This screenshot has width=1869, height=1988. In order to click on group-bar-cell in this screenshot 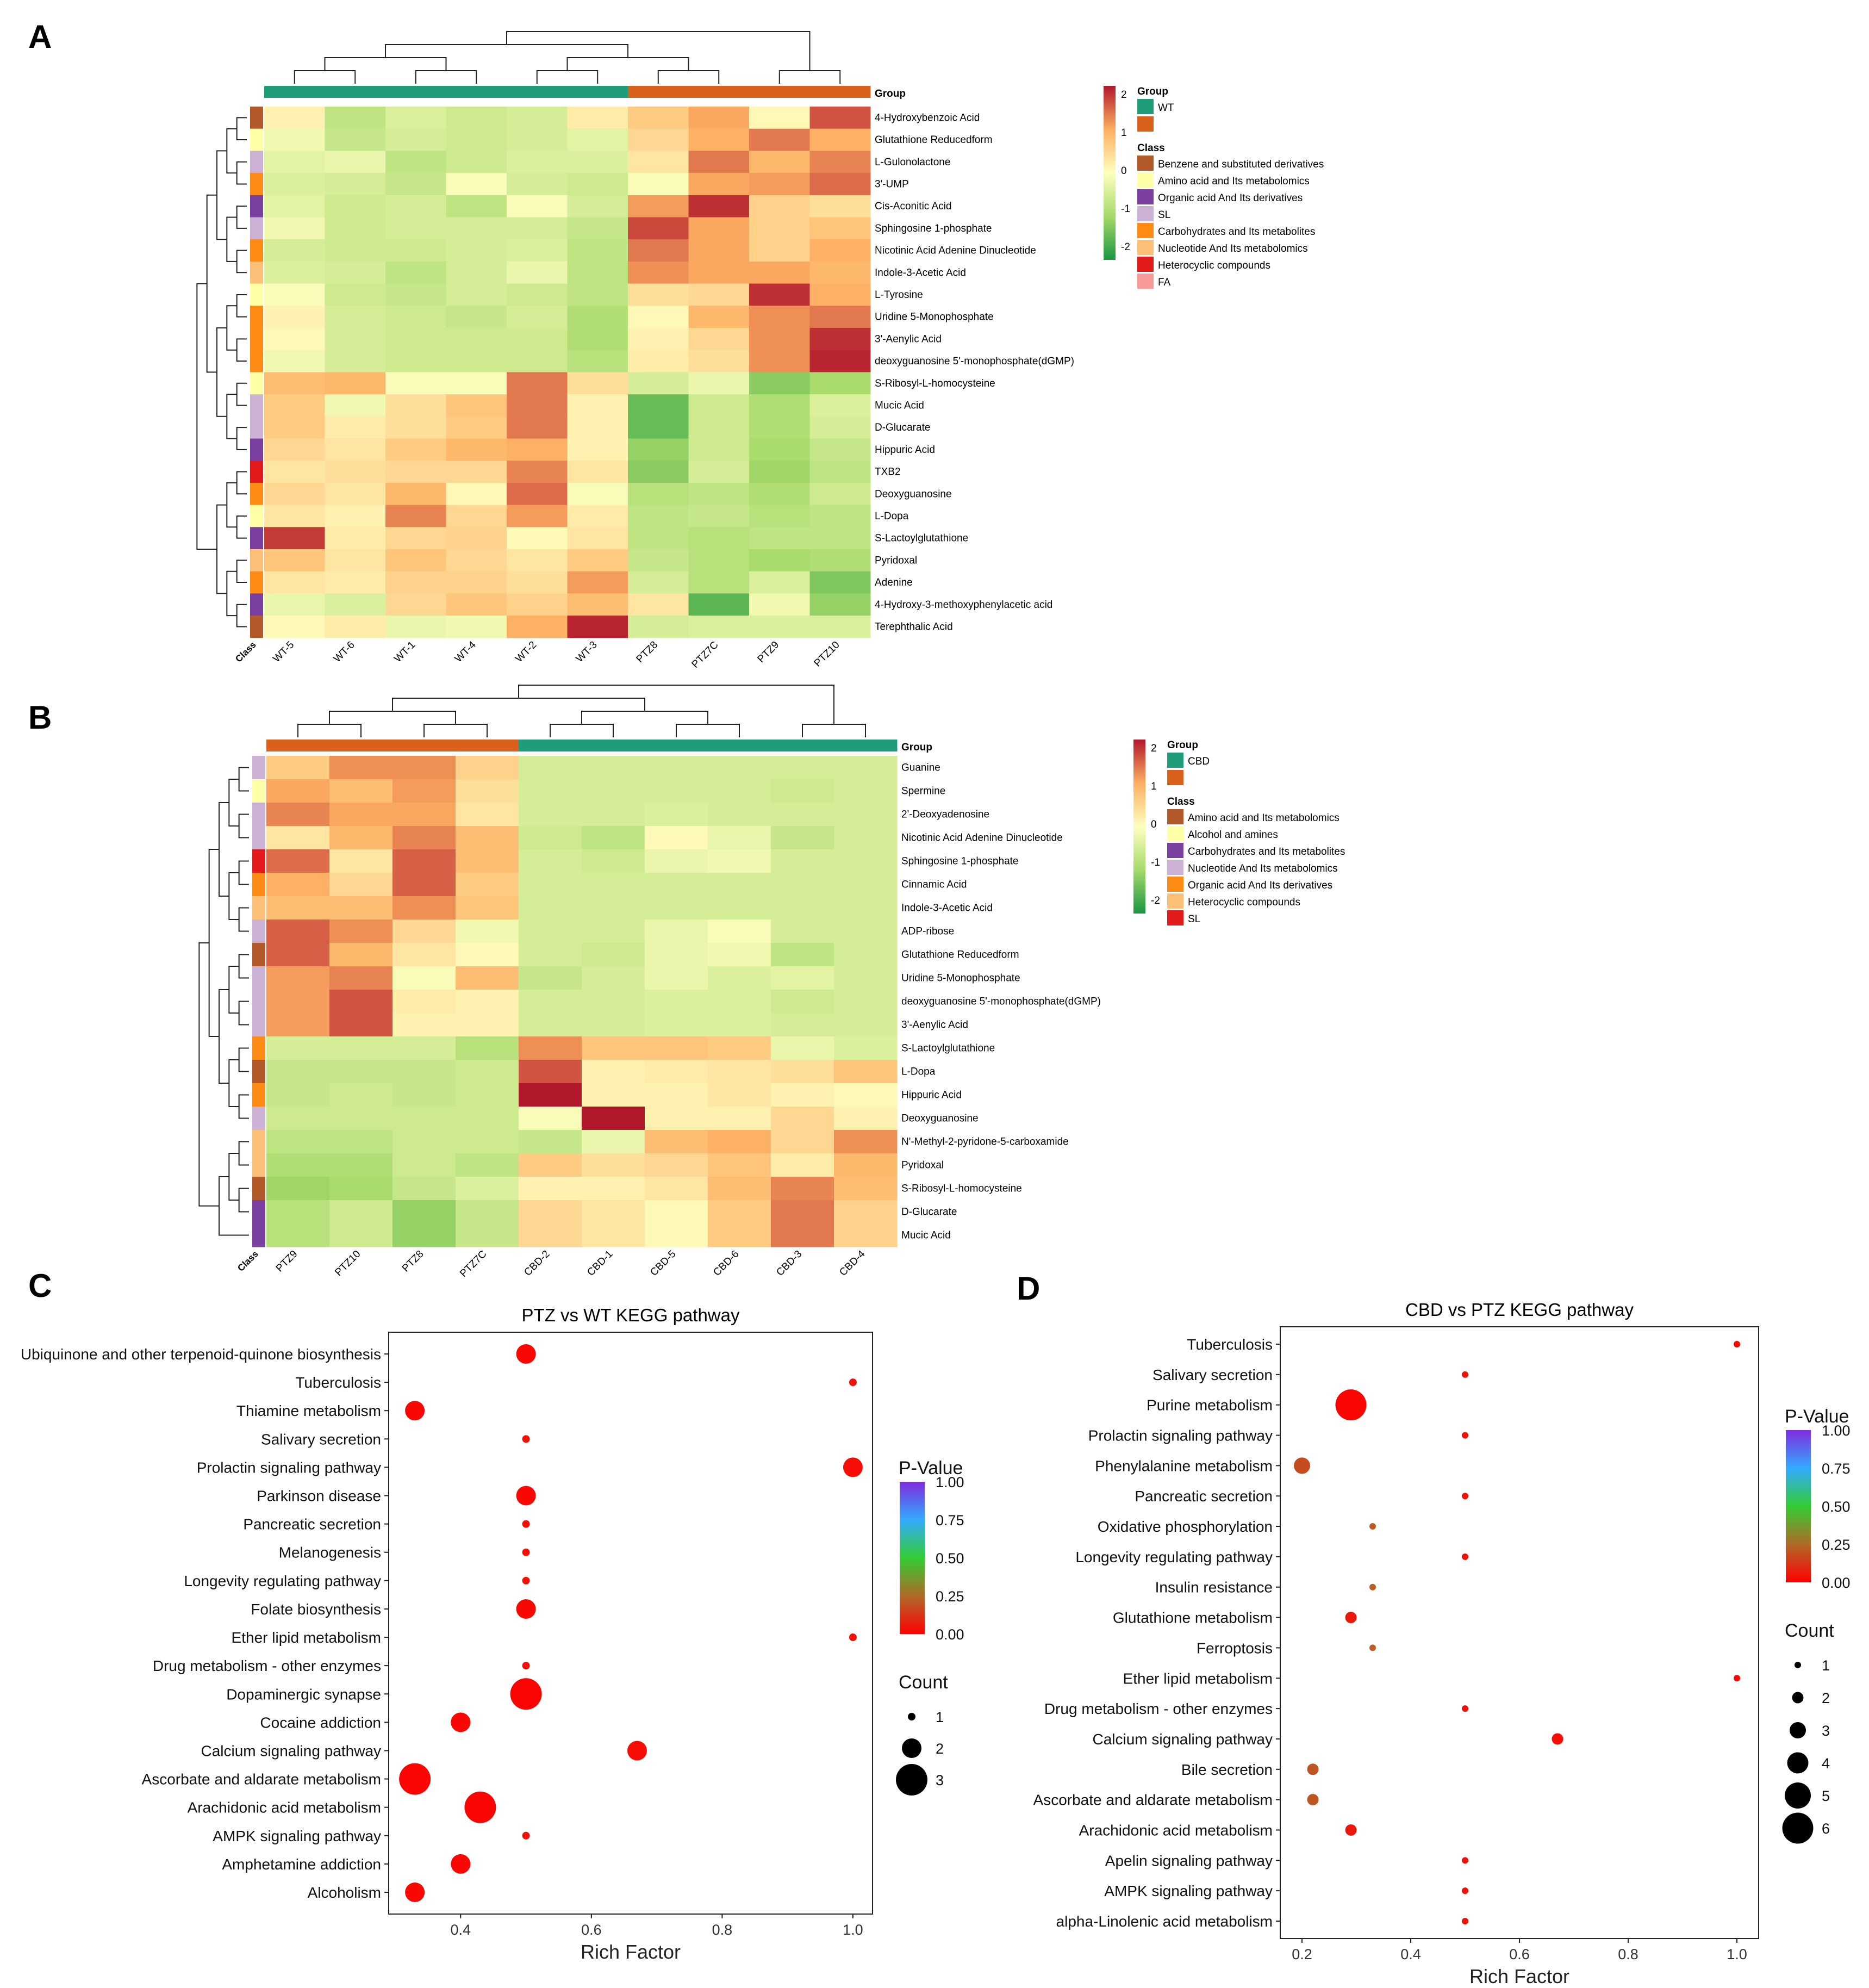, I will do `click(355, 92)`.